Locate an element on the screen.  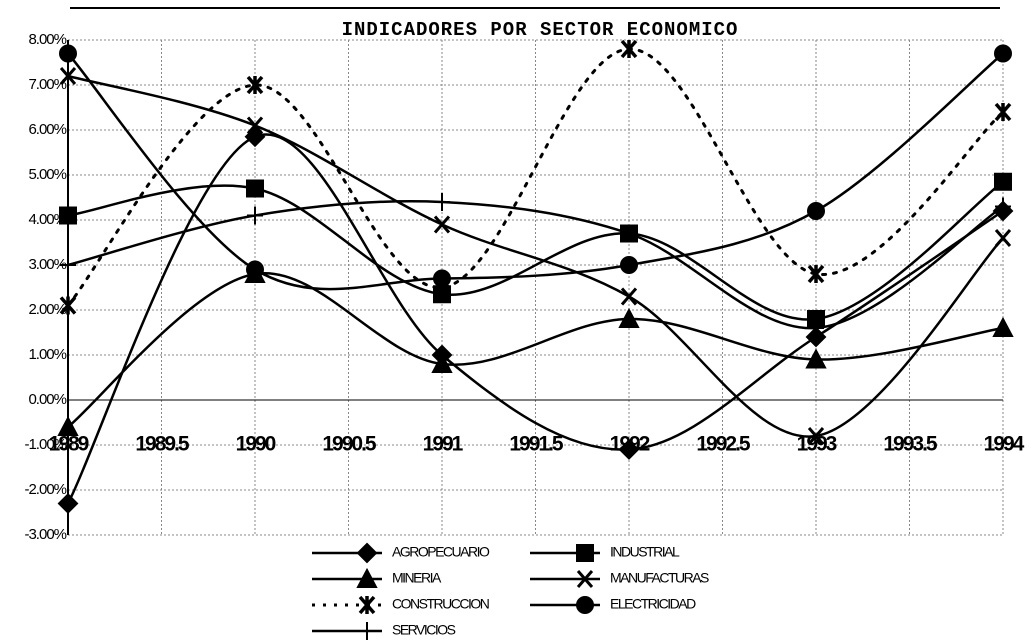
y-tick-label: 8.00% is located at coordinates (47, 39).